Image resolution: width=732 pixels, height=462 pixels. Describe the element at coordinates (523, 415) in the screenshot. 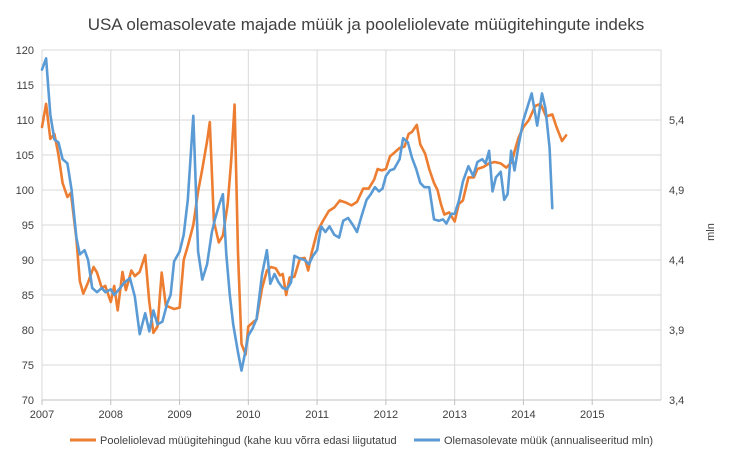

I see `x-tick-label: 2014` at that location.